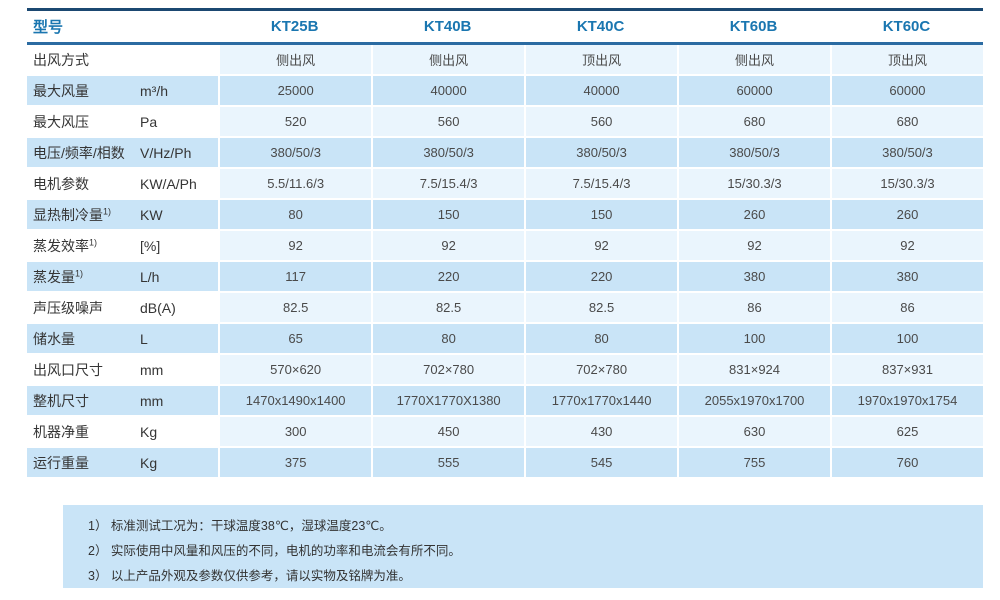 The height and width of the screenshot is (600, 1000). Describe the element at coordinates (906, 121) in the screenshot. I see `value-cell: 680` at that location.